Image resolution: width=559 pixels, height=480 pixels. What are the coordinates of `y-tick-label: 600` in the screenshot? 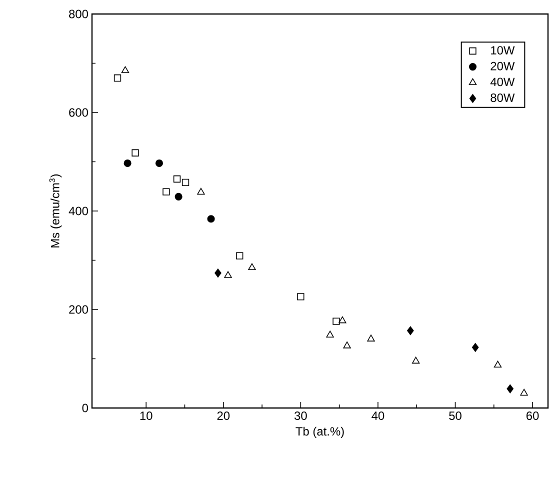 It's located at (78, 112).